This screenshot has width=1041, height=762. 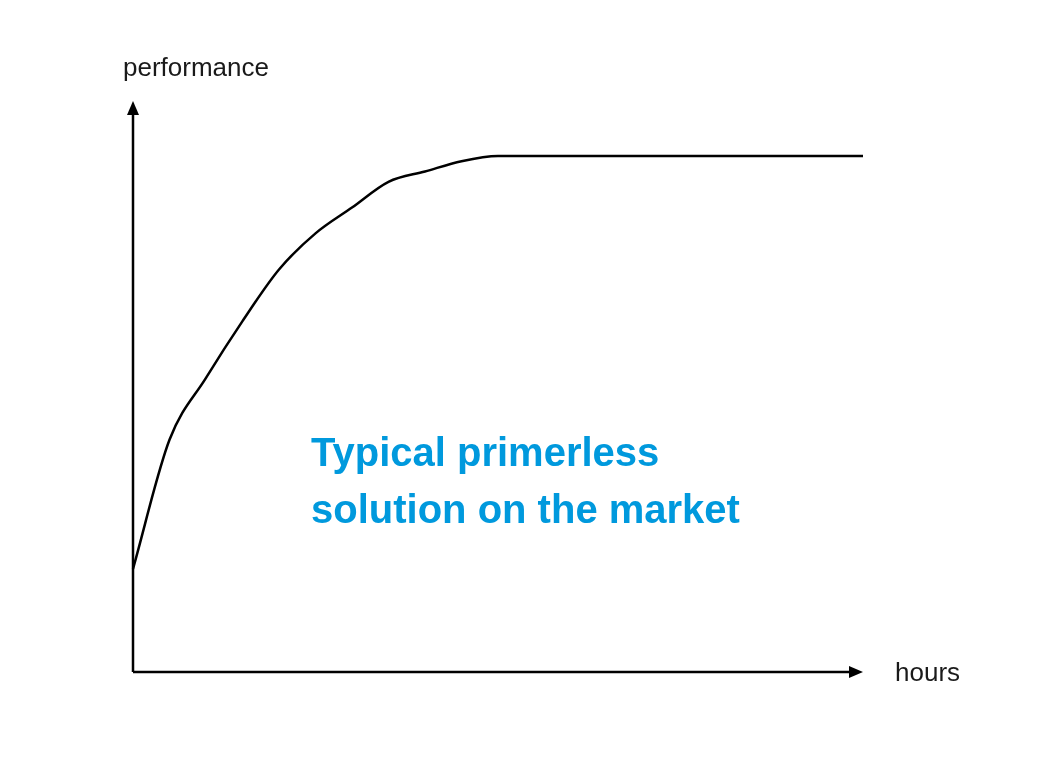 What do you see at coordinates (196, 67) in the screenshot?
I see `y-axis-title: performance` at bounding box center [196, 67].